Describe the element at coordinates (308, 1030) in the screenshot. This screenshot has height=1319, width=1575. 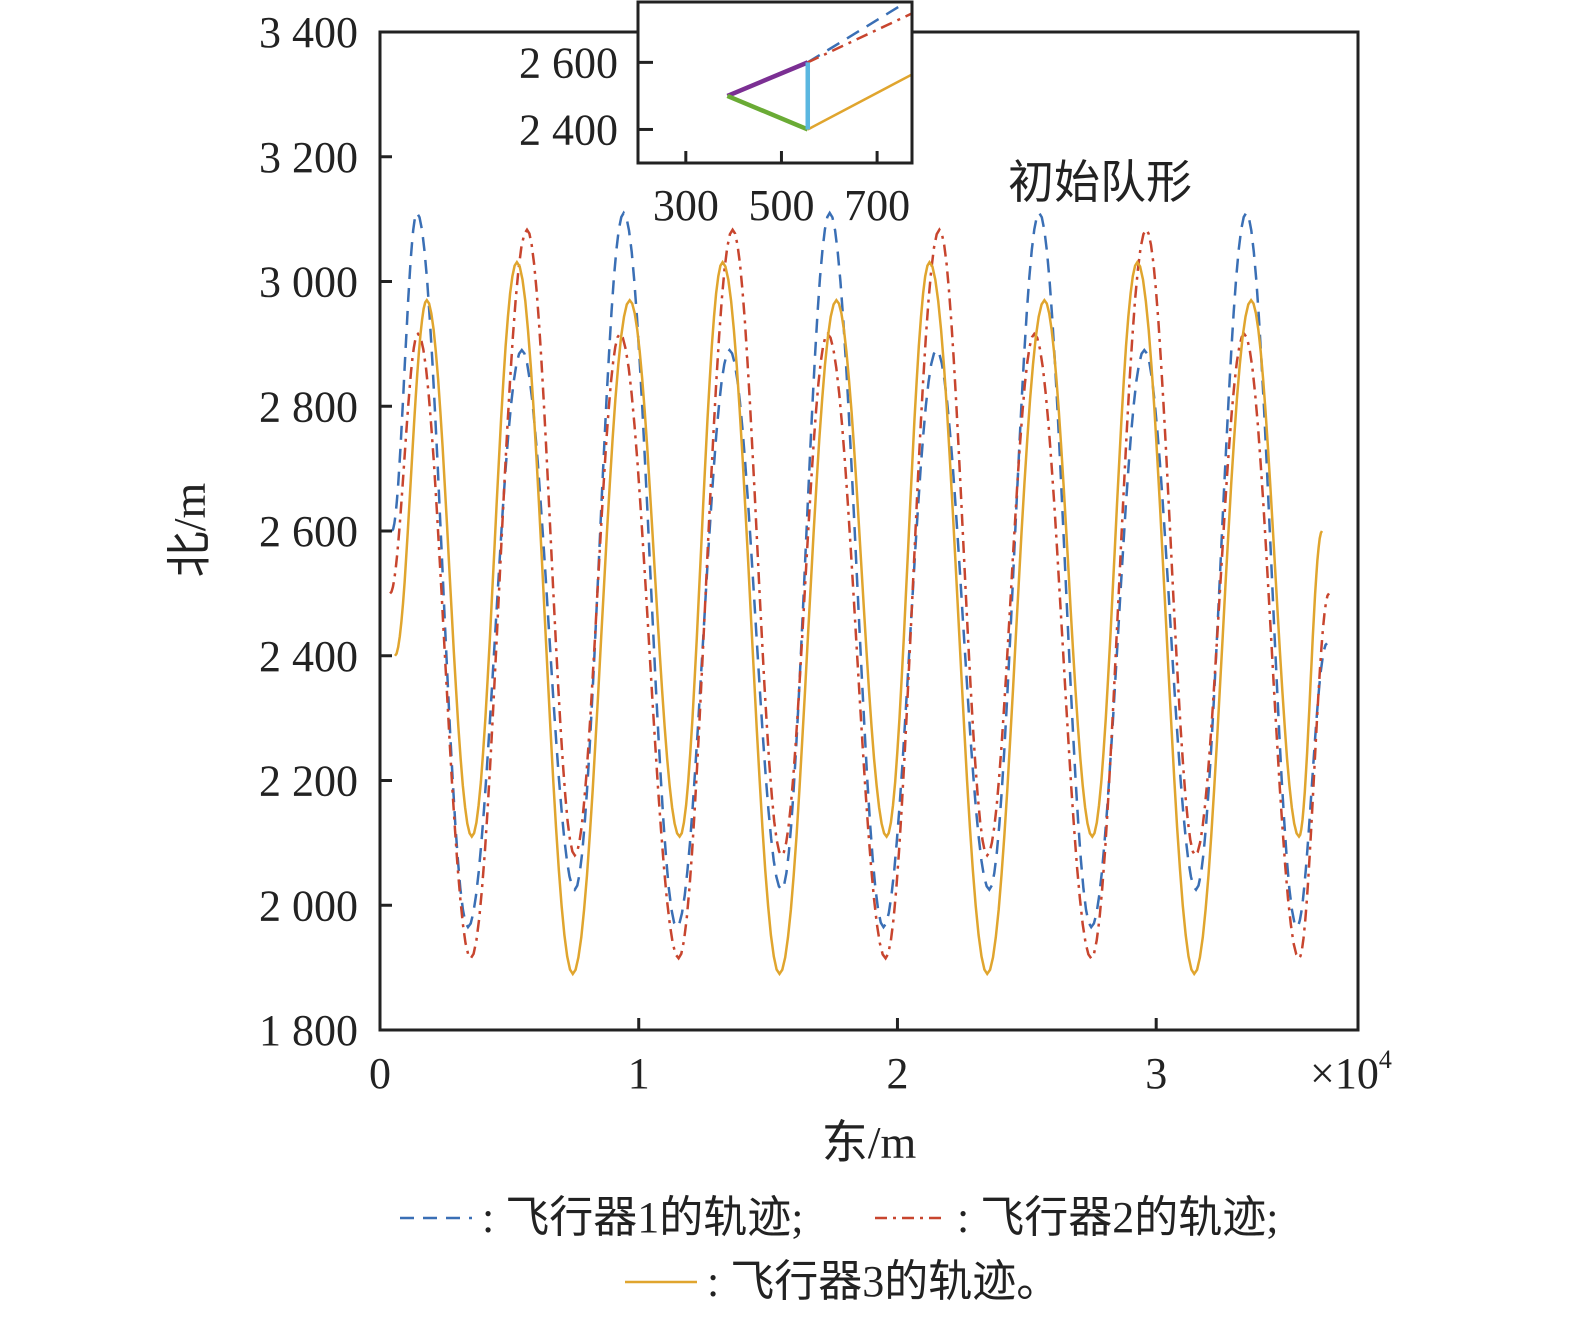
I see `y-tick-label: 1 800` at that location.